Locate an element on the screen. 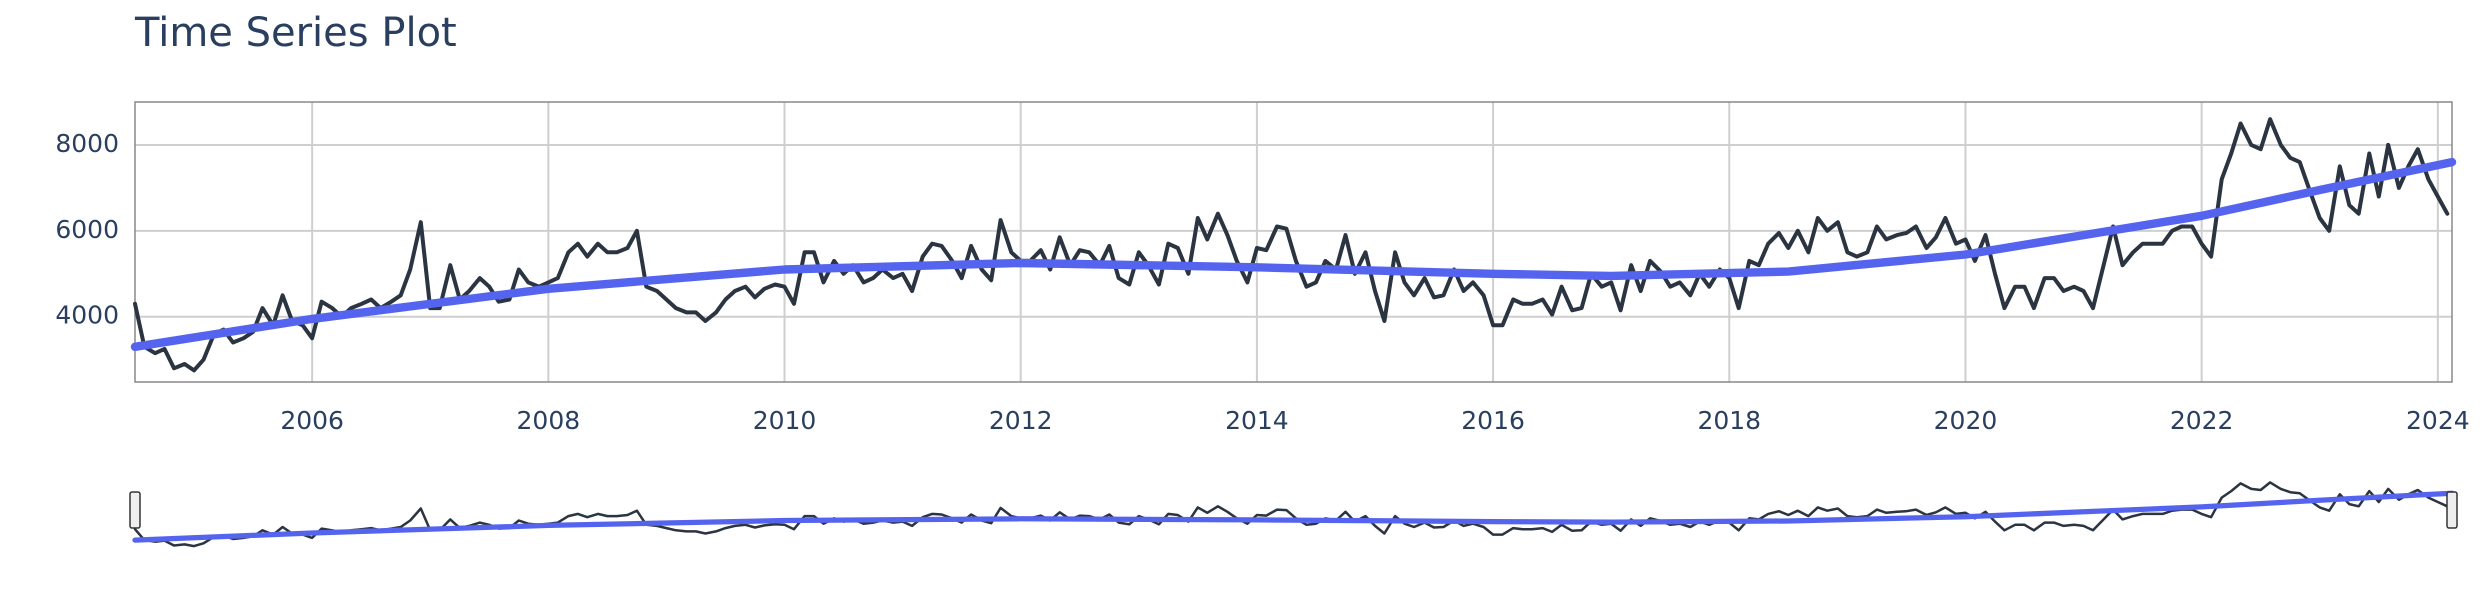 Image resolution: width=2483 pixels, height=605 pixels. y-tick-label: 4000 is located at coordinates (87, 315).